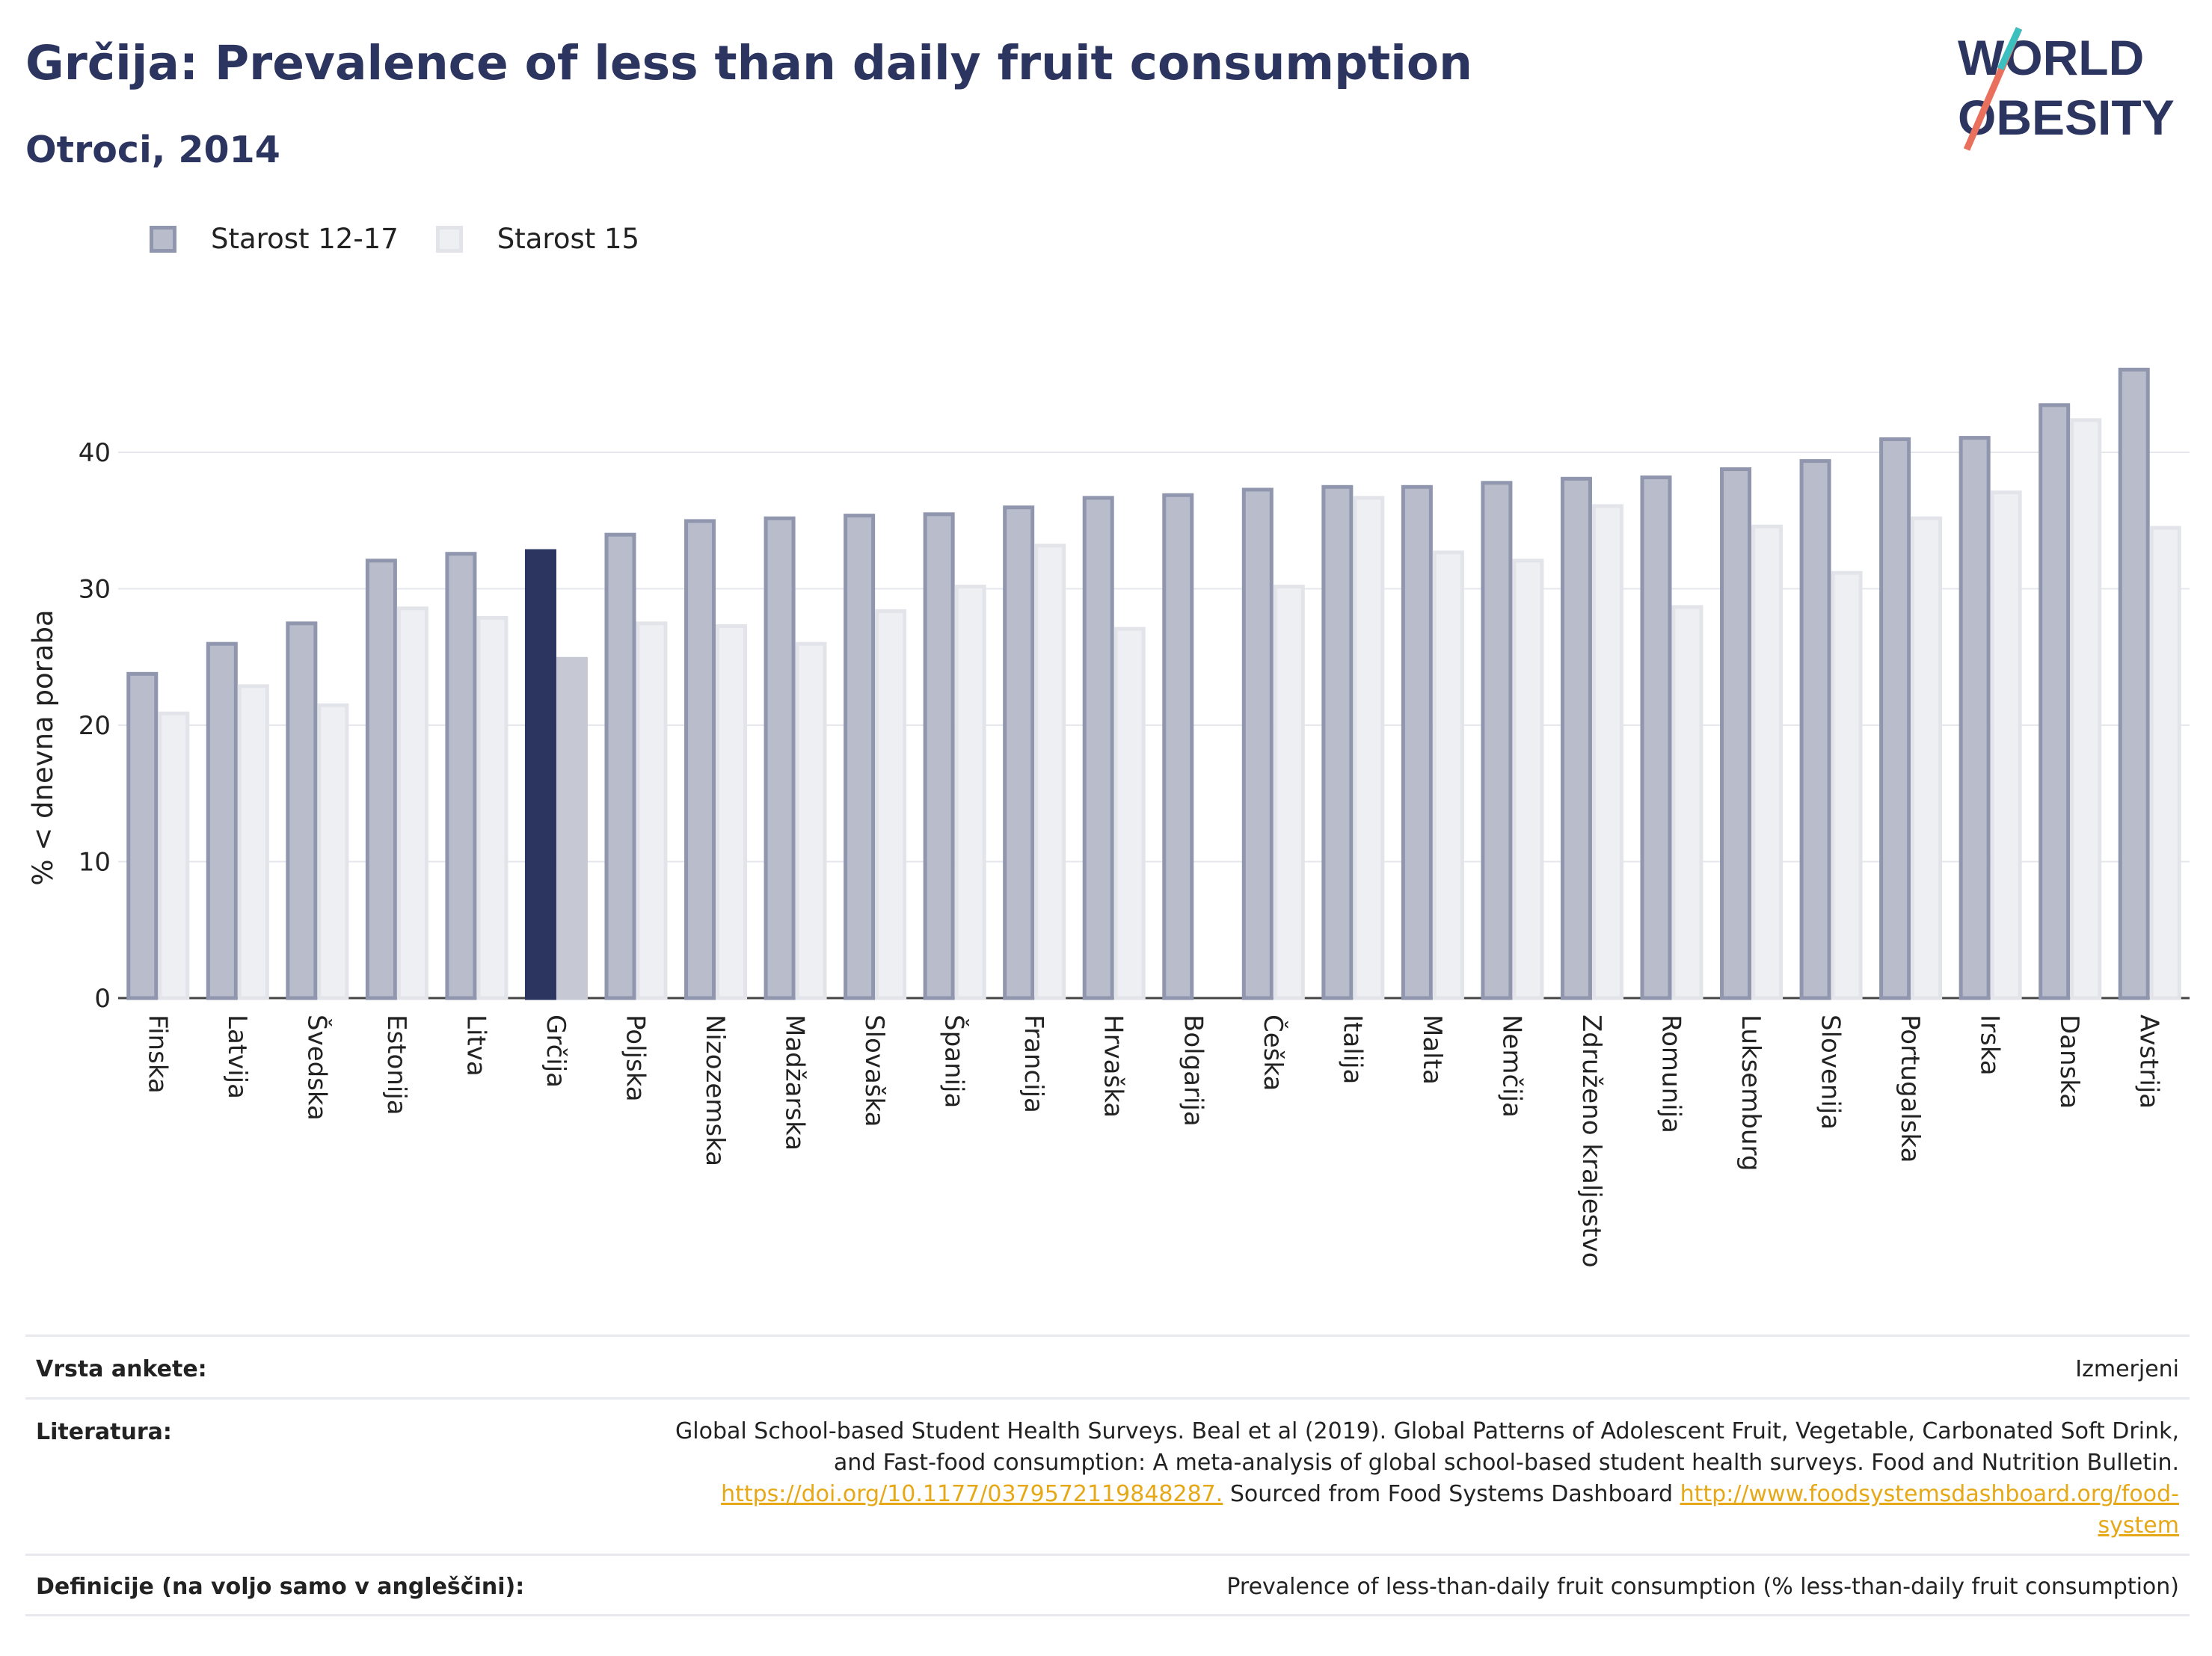 The height and width of the screenshot is (1656, 2212). What do you see at coordinates (1671, 1074) in the screenshot?
I see `x-tick-label: Romunija` at bounding box center [1671, 1074].